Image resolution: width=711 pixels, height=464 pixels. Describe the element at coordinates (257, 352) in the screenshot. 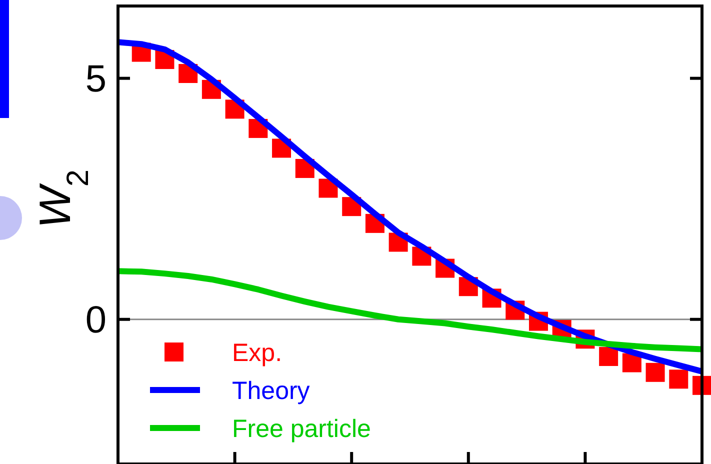

I see `legend-label: Exp.` at that location.